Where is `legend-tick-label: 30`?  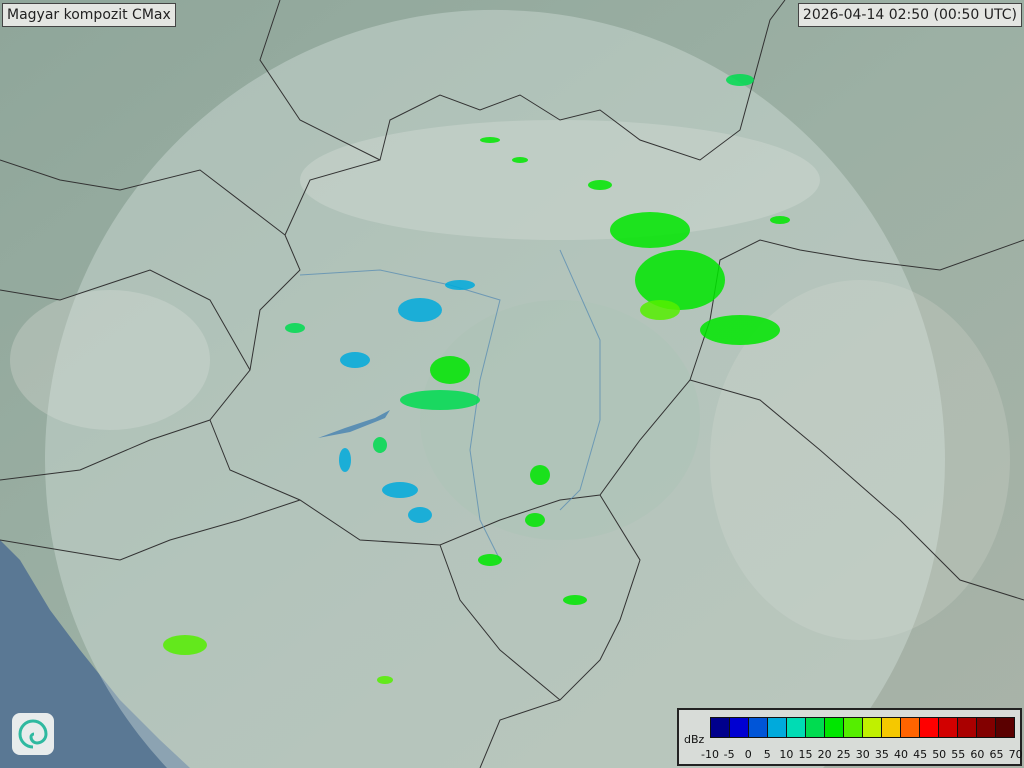 legend-tick-label: 30 is located at coordinates (862, 754).